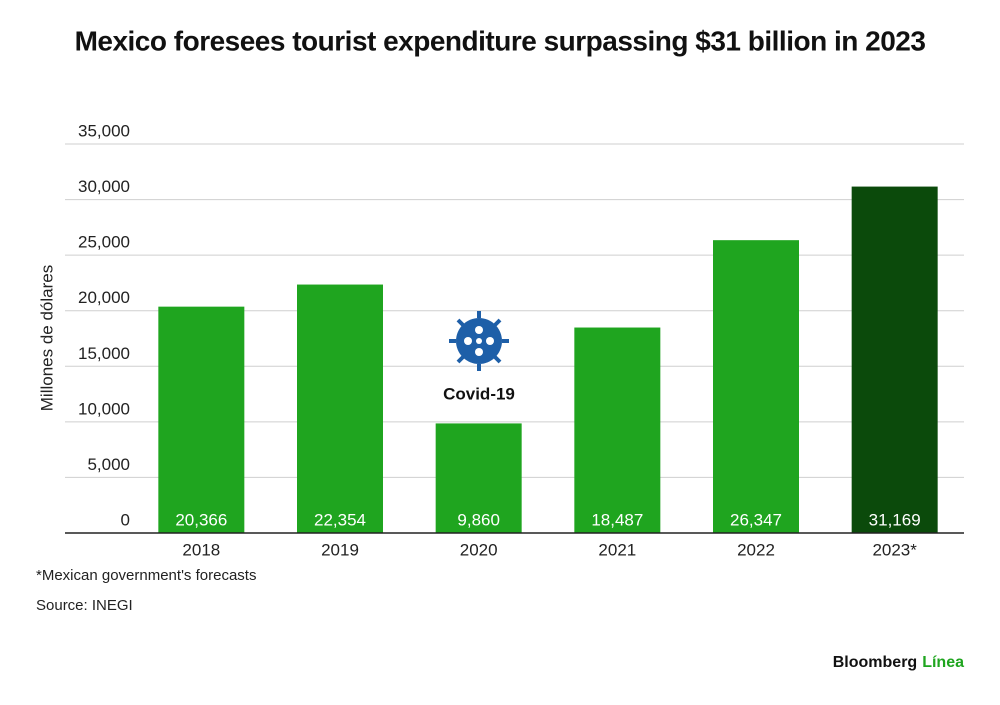 Image resolution: width=1000 pixels, height=705 pixels. I want to click on value-label: 9,860, so click(478, 519).